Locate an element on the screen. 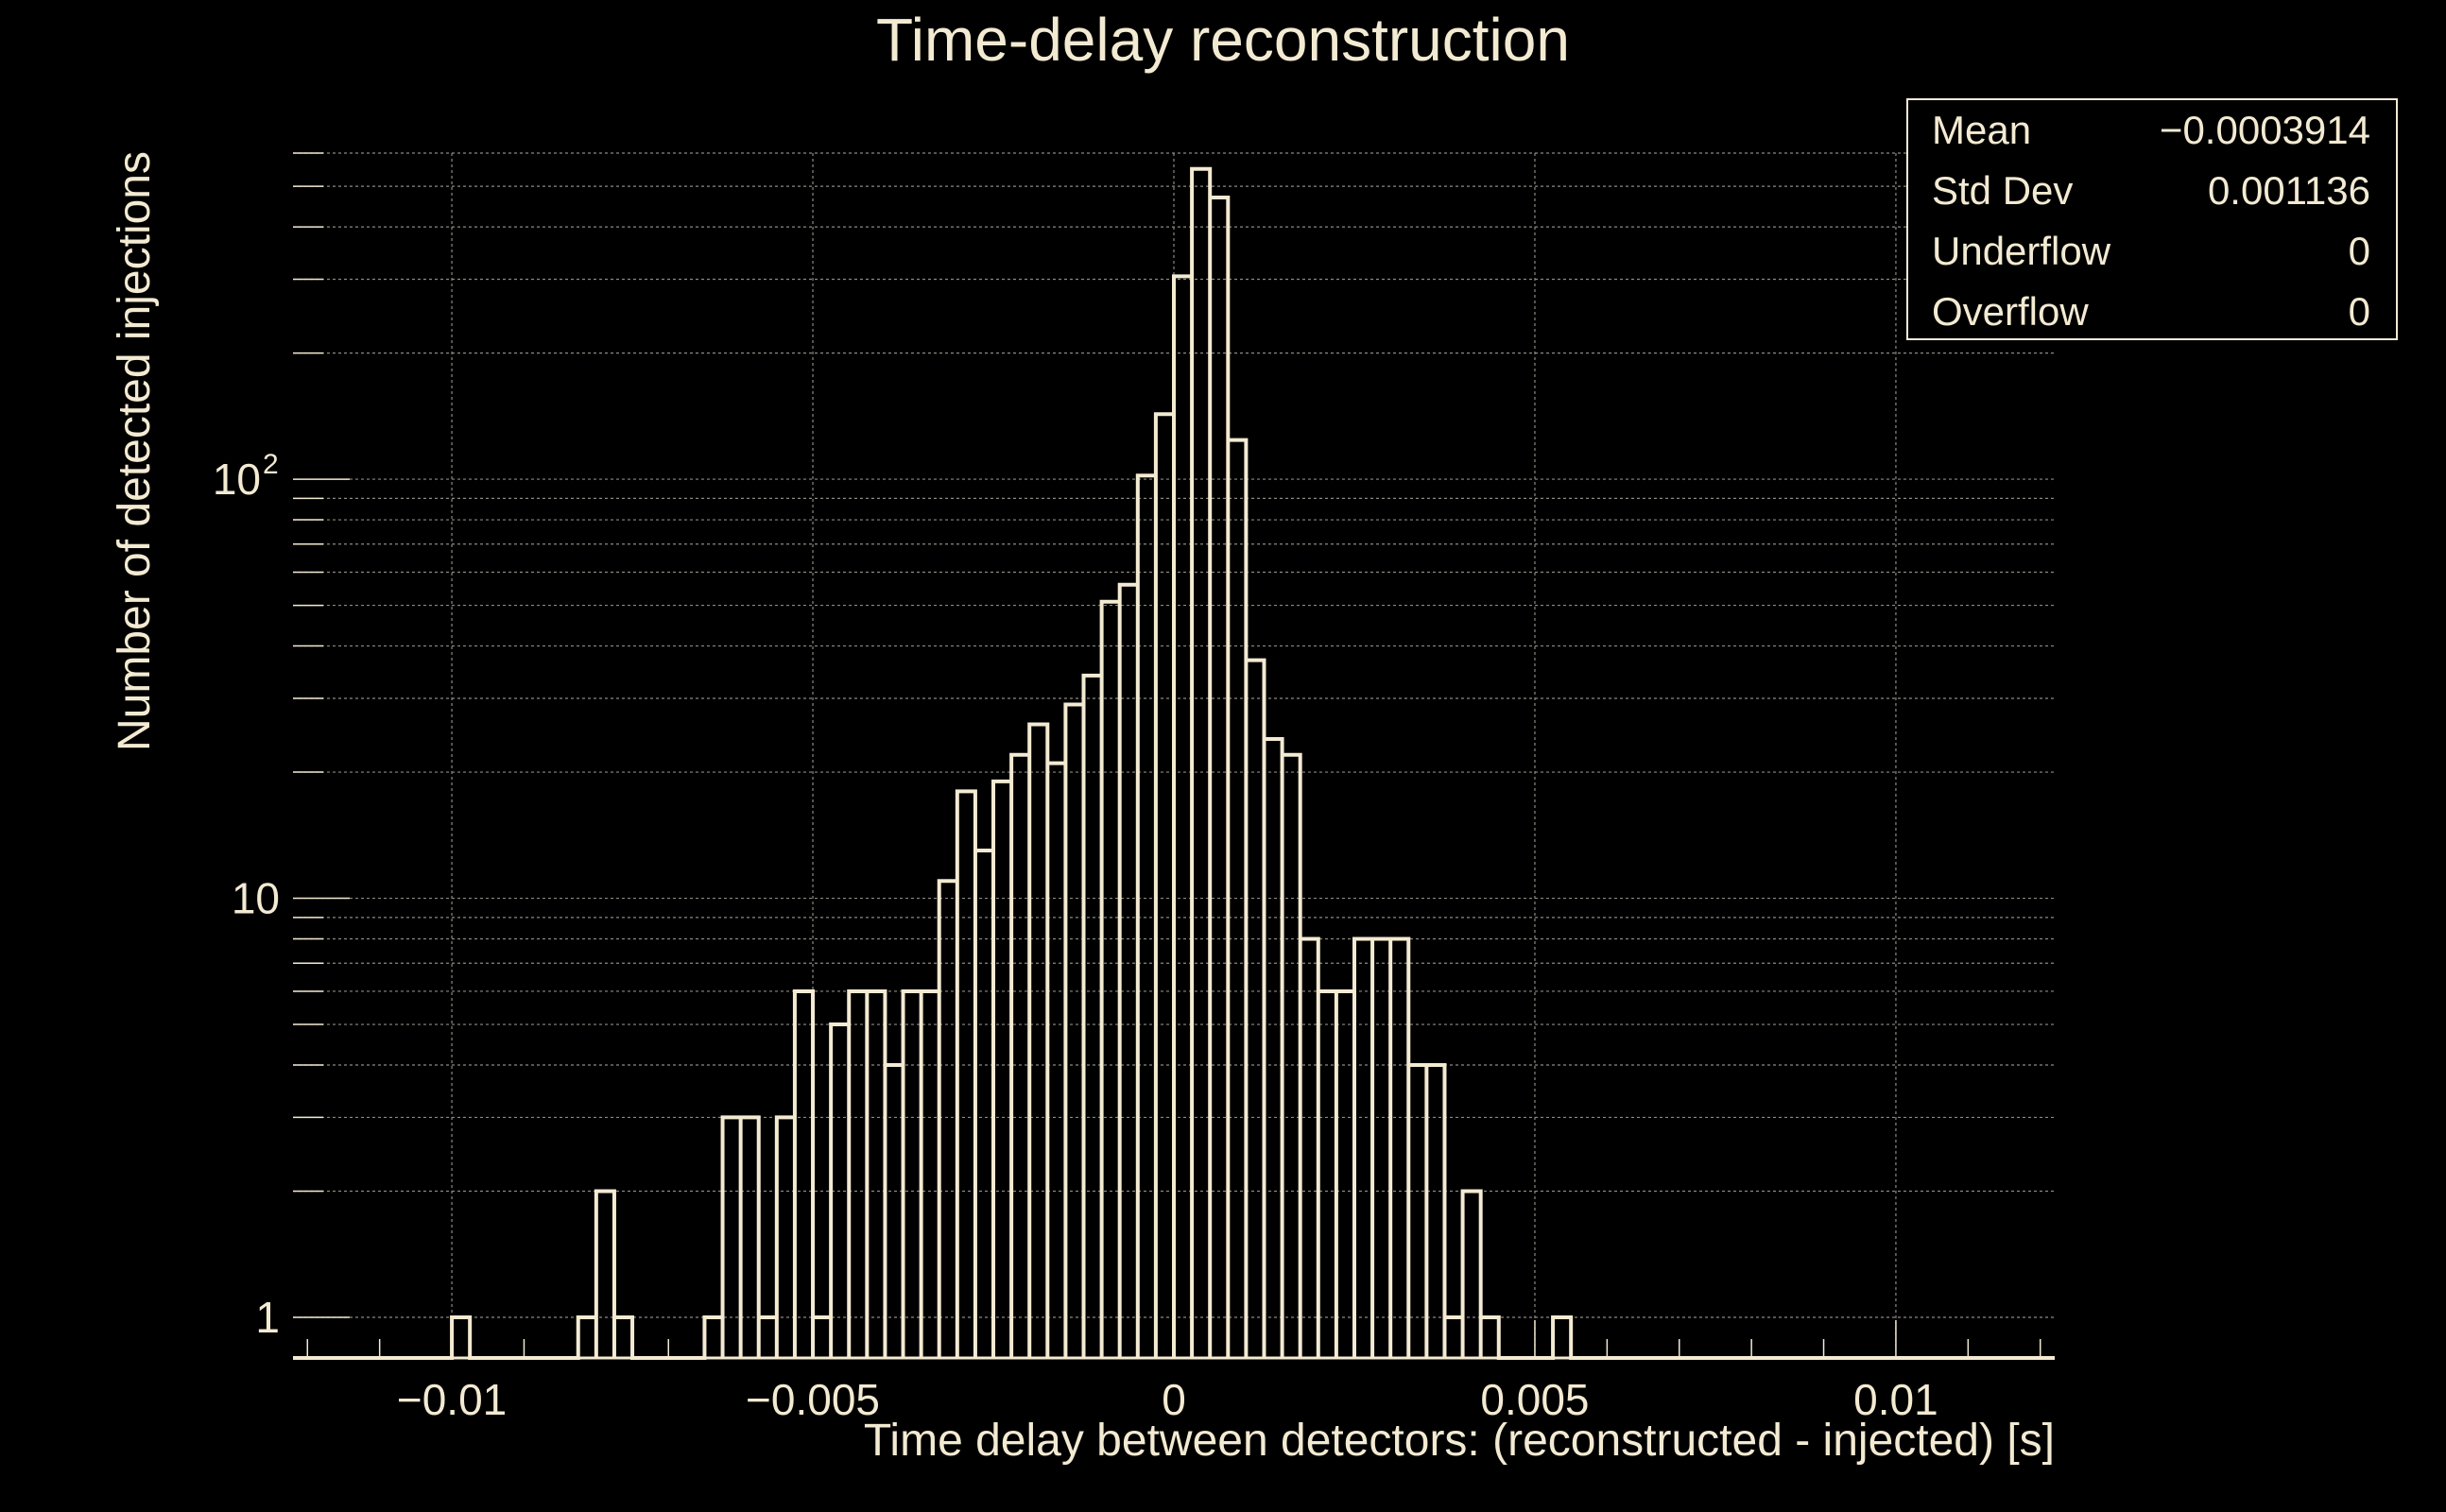  x-tick-label: 0 is located at coordinates (1174, 1399).